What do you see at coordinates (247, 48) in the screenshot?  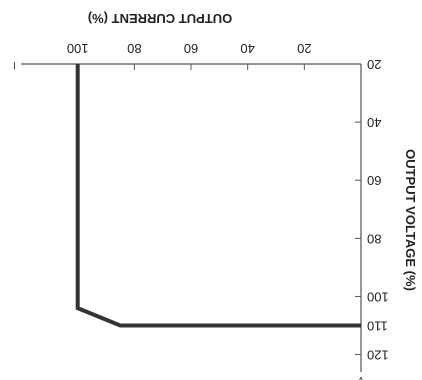 I see `x-tick-label: 40` at bounding box center [247, 48].